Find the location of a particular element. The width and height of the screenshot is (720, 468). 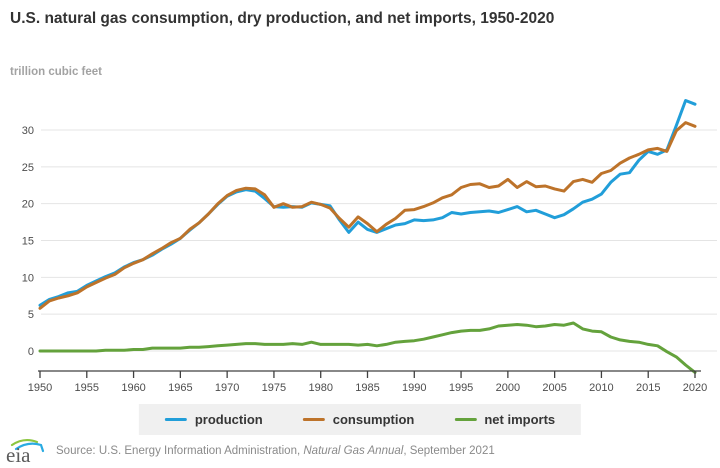

legend-label: net imports is located at coordinates (520, 419).